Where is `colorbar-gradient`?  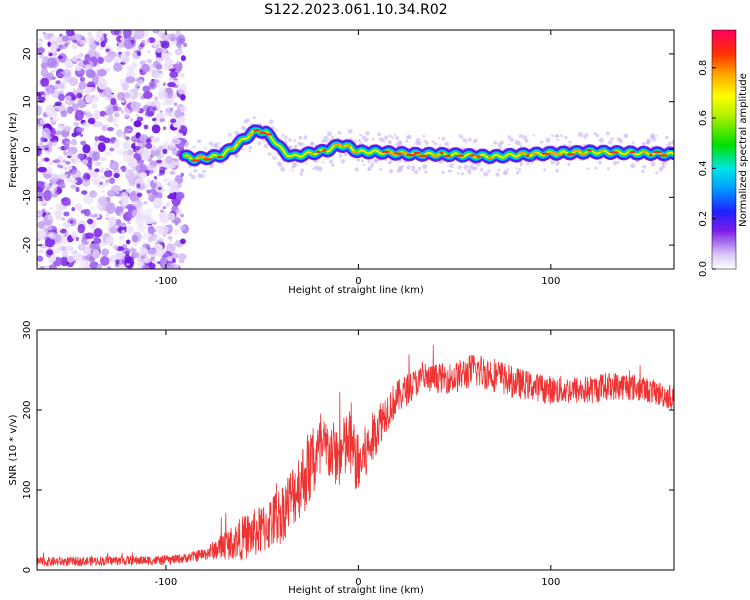
colorbar-gradient is located at coordinates (724, 149).